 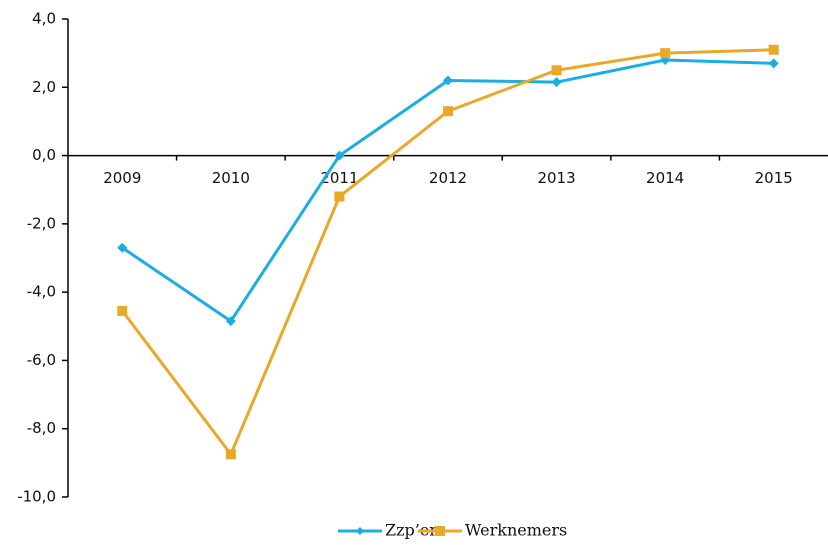 I want to click on y-tick-label: -6,0, so click(x=41, y=360).